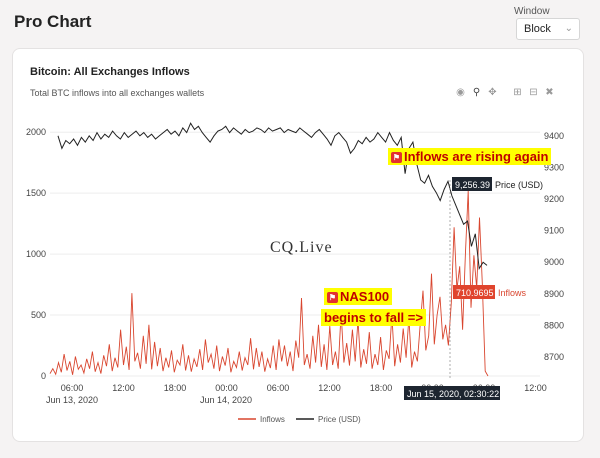 Image resolution: width=600 pixels, height=458 pixels. What do you see at coordinates (554, 294) in the screenshot?
I see `y-right-tick-label: 8900` at bounding box center [554, 294].